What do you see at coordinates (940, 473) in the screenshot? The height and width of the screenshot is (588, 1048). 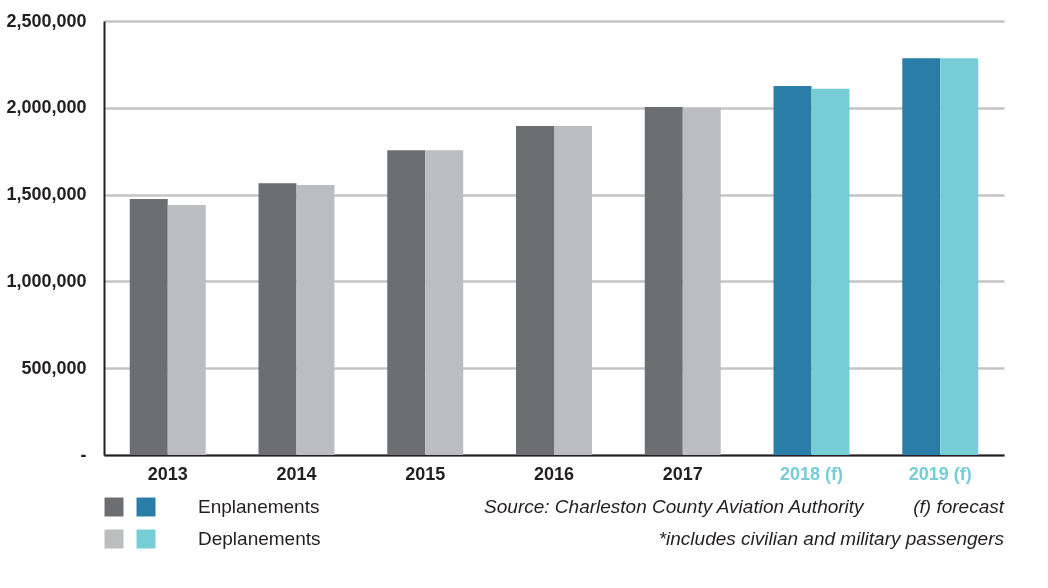 I see `x-tick-label: 2019 (f)` at bounding box center [940, 473].